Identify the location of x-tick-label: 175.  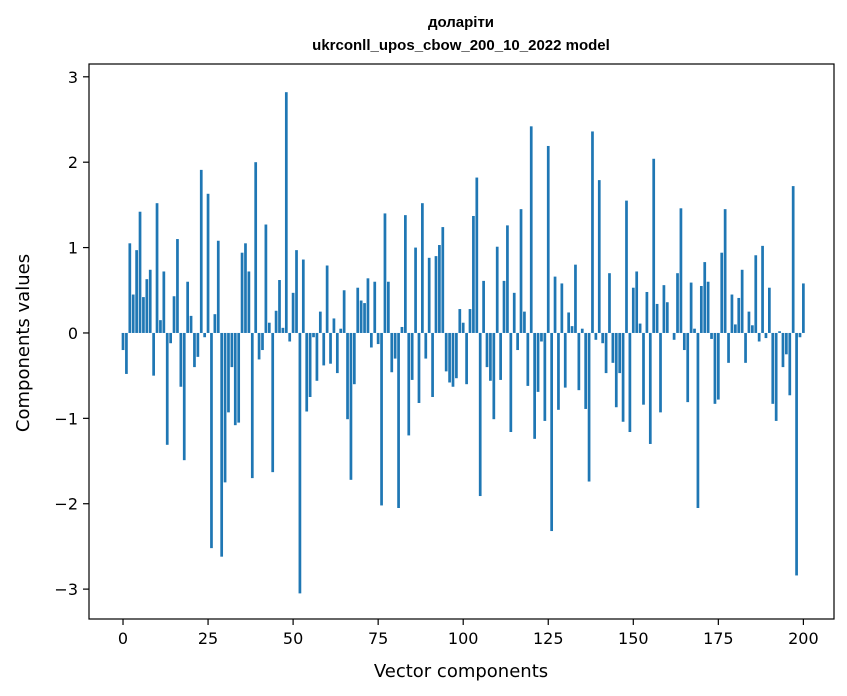
(718, 638).